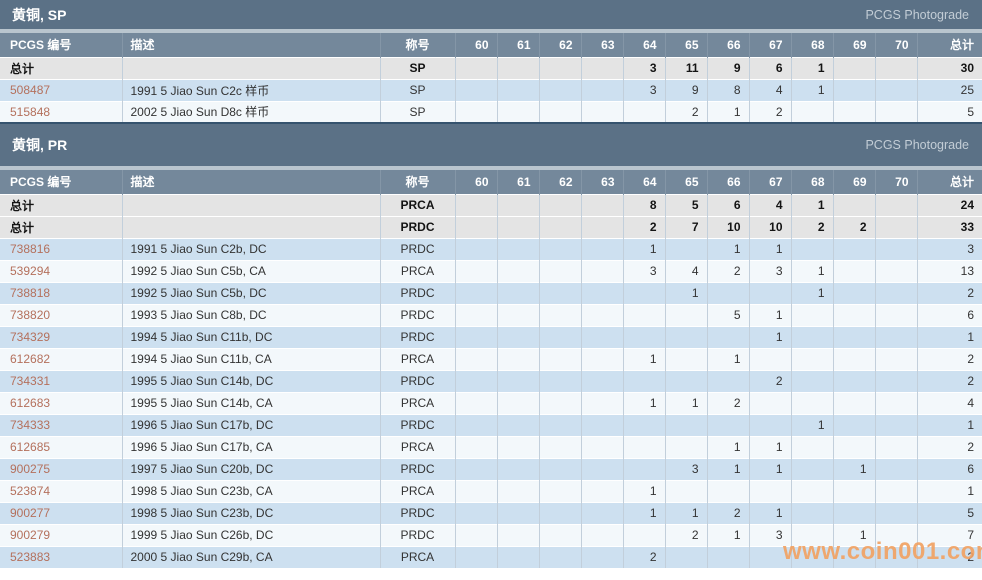 Image resolution: width=982 pixels, height=580 pixels. Describe the element at coordinates (250, 424) in the screenshot. I see `description-cell: 1996 5 Jiao Sun C17b, DC` at that location.